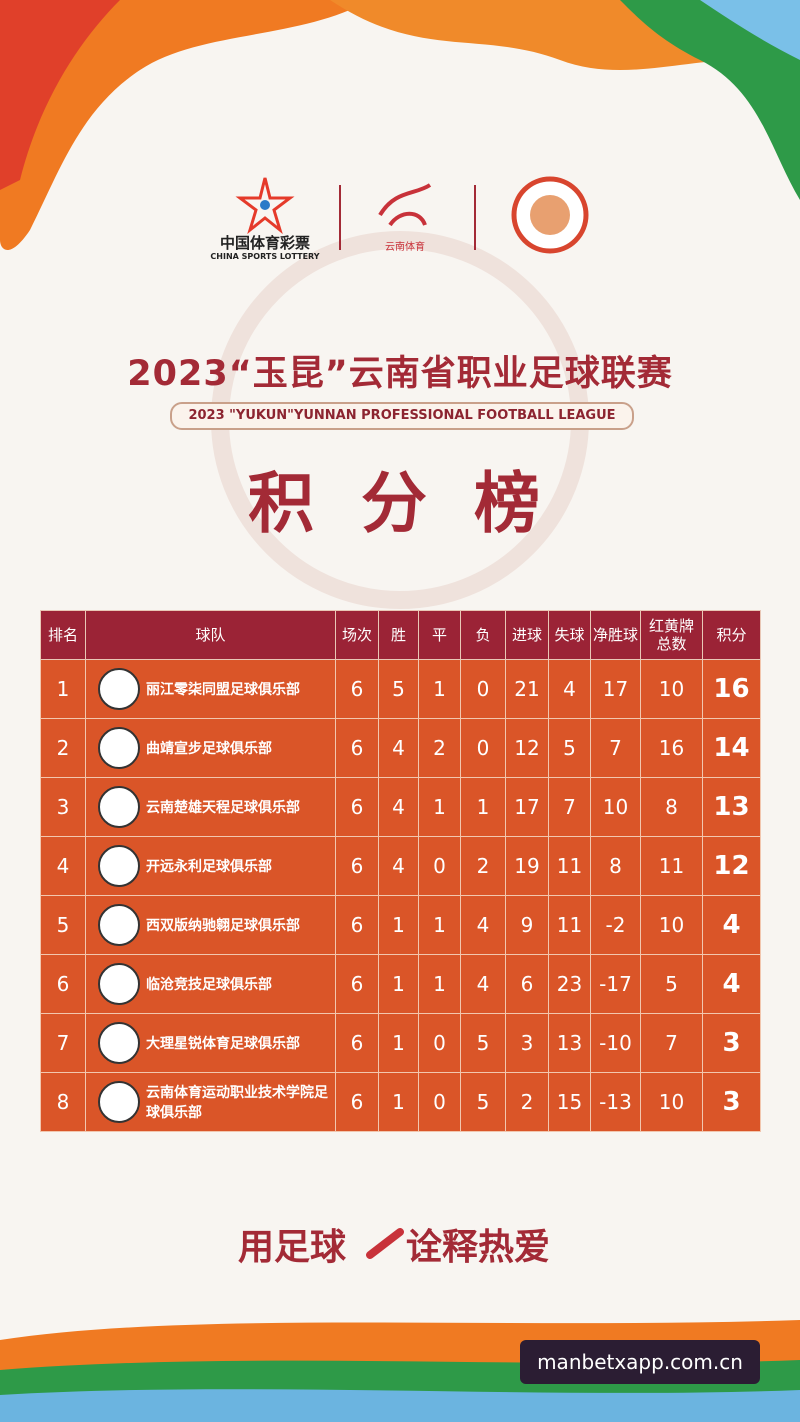 The image size is (800, 1422). I want to click on team-name: 临沧竞技足球俱乐部, so click(209, 985).